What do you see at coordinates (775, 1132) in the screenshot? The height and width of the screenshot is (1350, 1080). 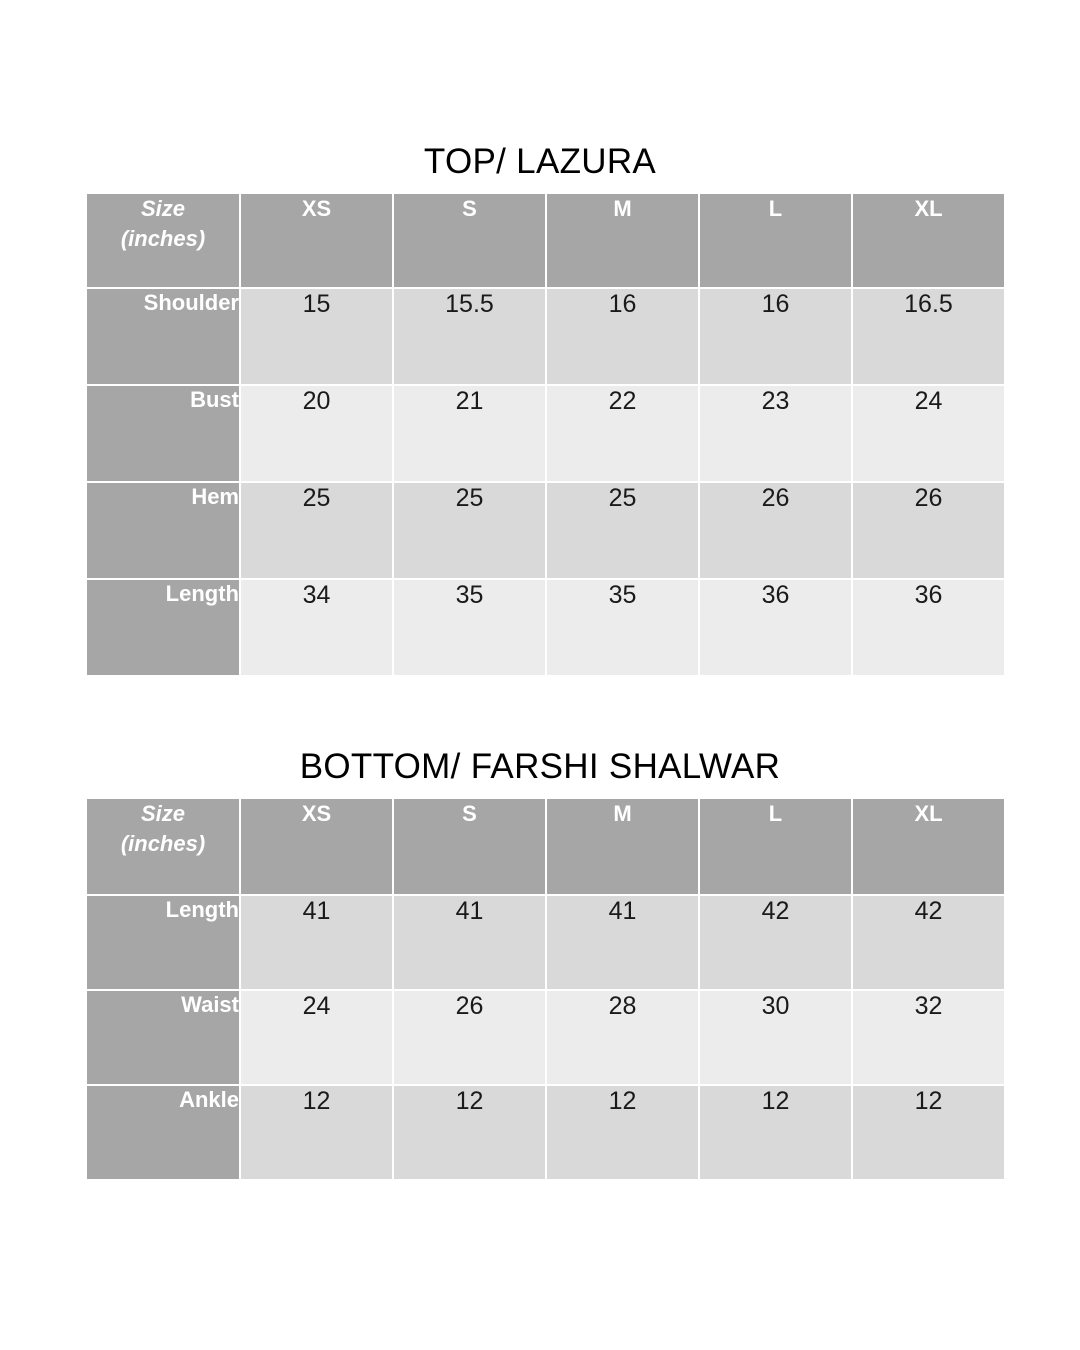 I see `cell-ankle-l: 12` at bounding box center [775, 1132].